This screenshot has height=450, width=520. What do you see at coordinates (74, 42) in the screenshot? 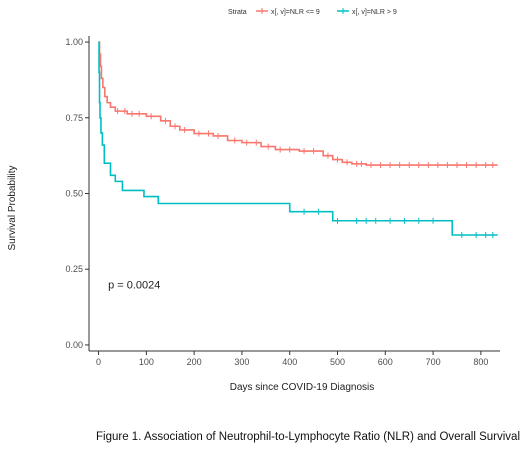
I see `y-tick-label: 1.00` at bounding box center [74, 42].